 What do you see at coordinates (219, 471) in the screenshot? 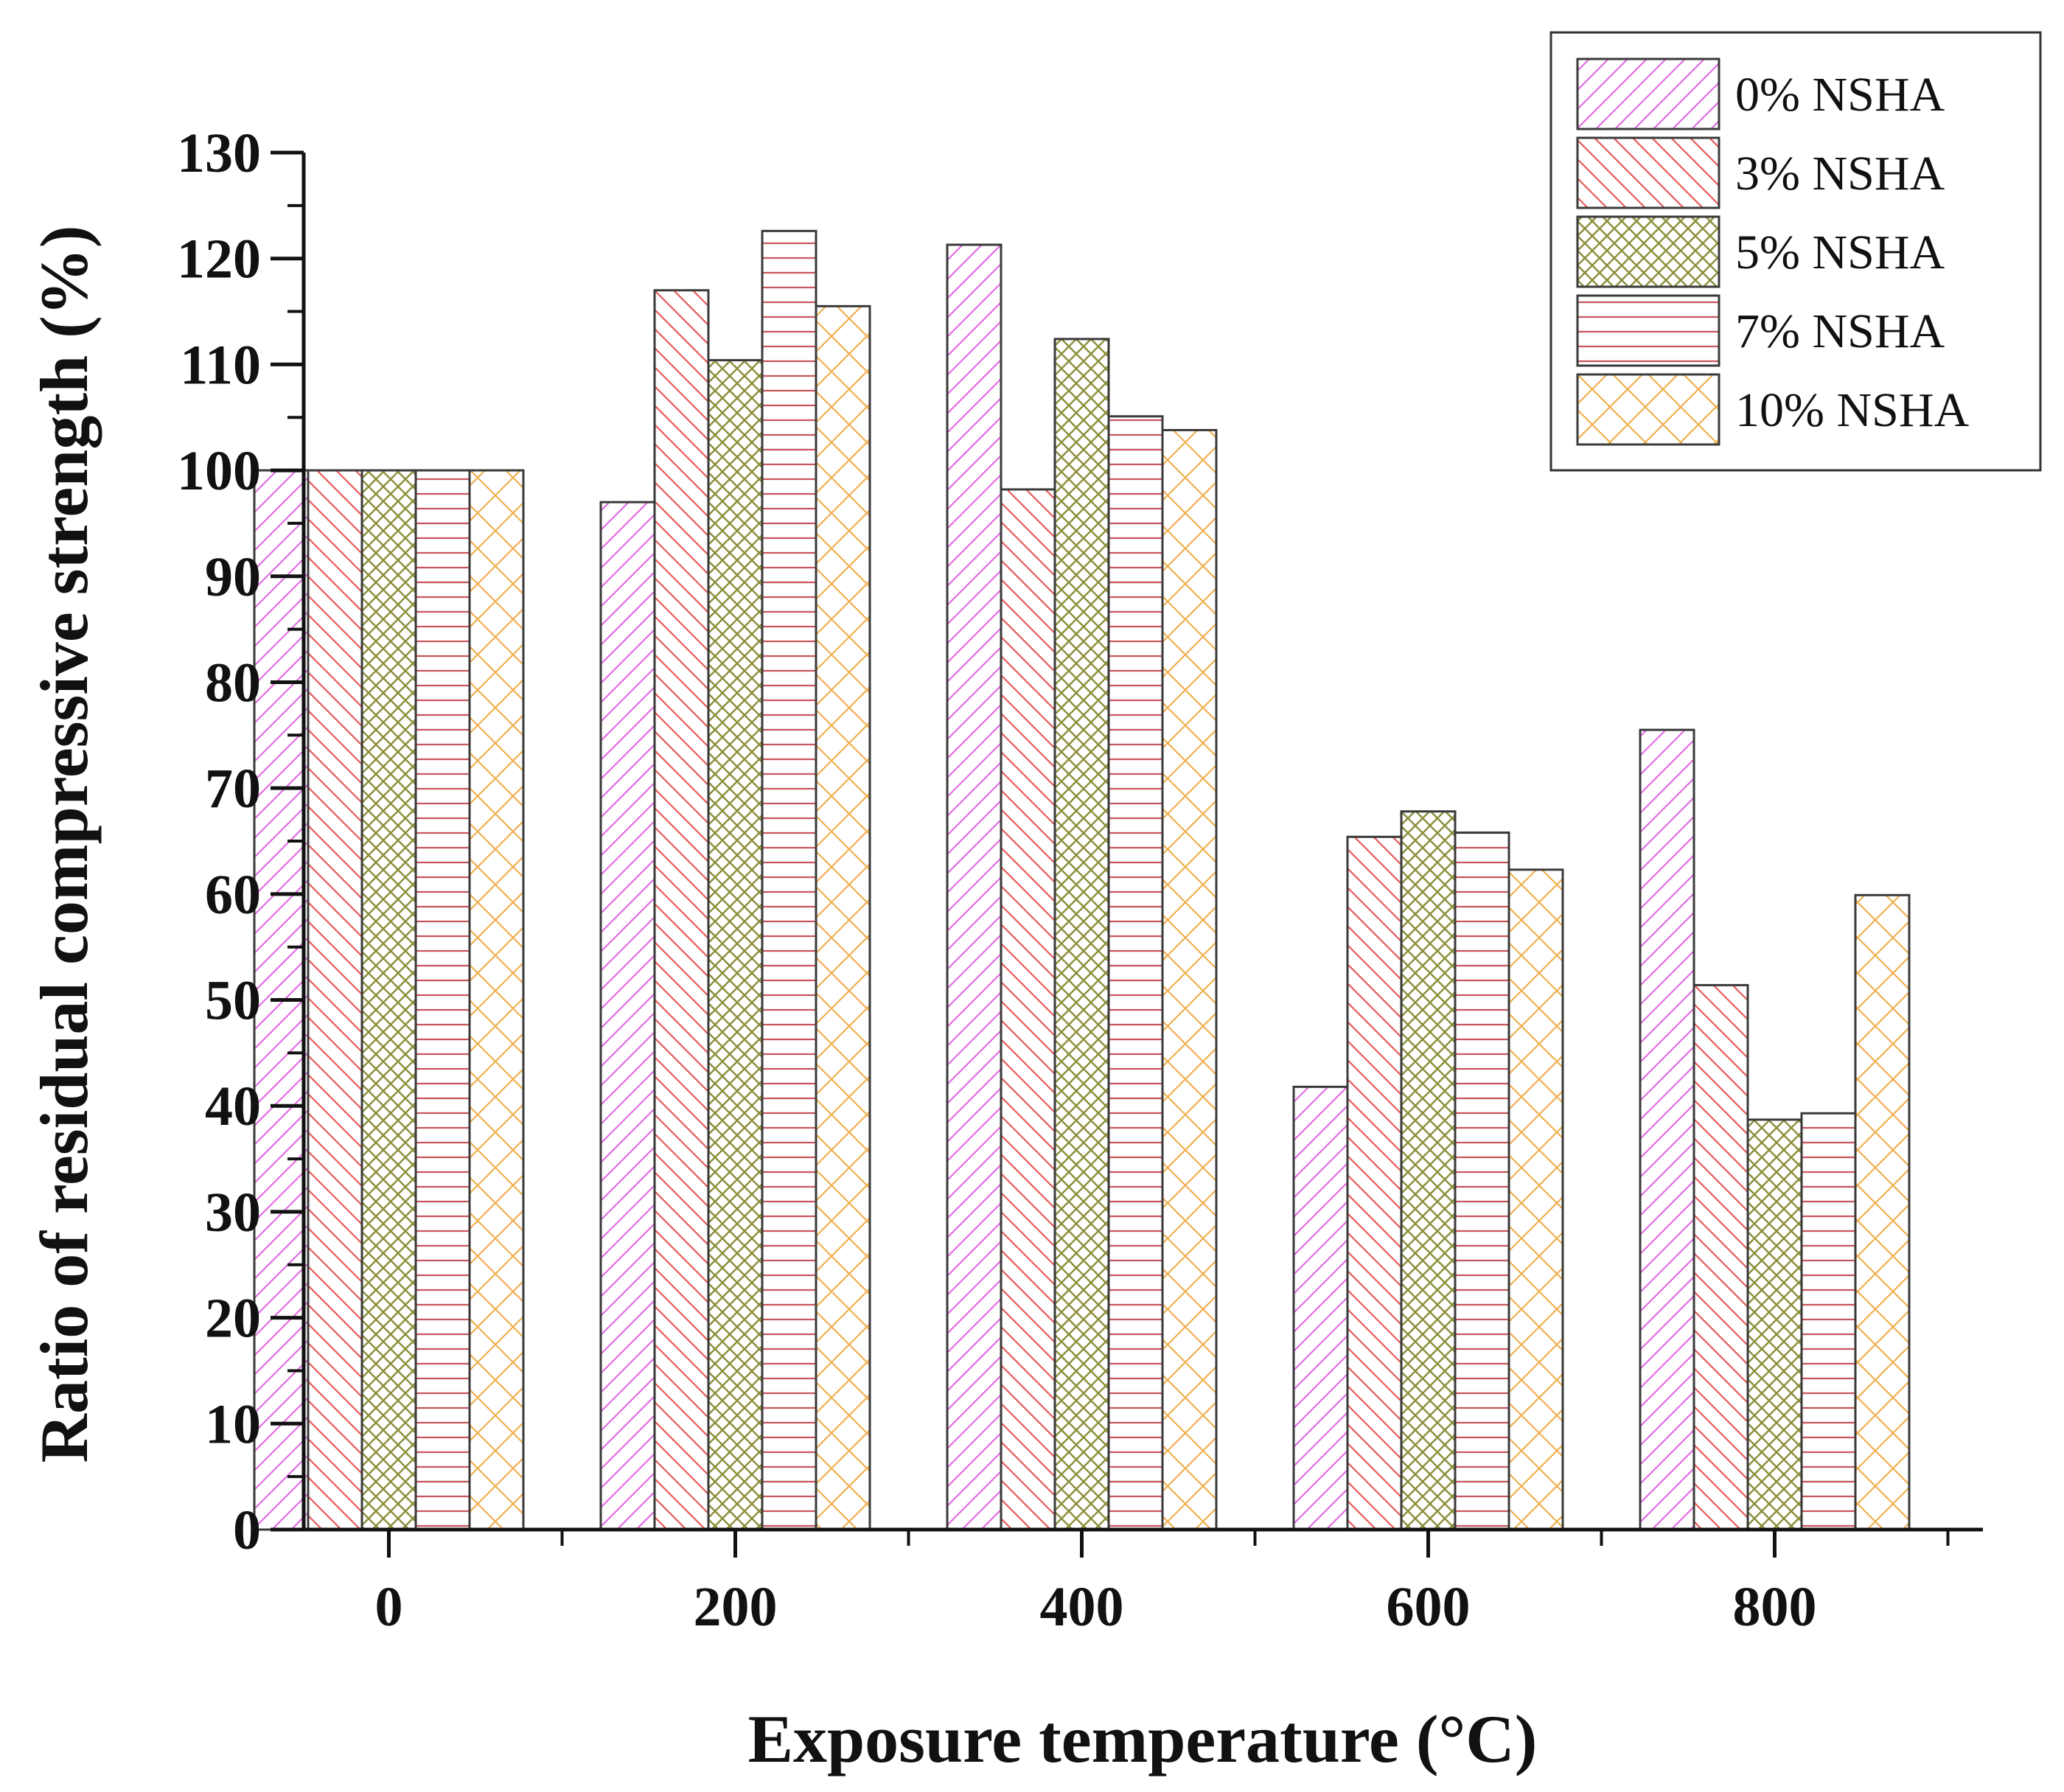
I see `y-tick-label: 100` at bounding box center [219, 471].